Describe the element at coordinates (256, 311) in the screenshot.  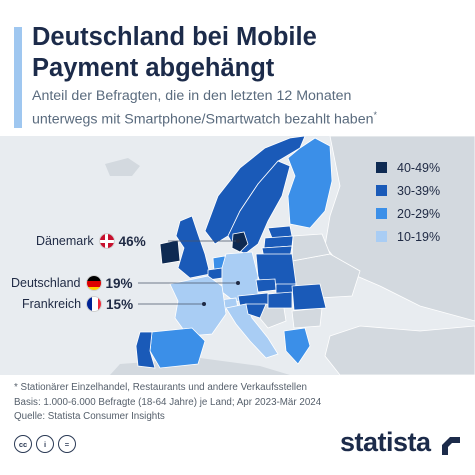
I see `country-croatia` at that location.